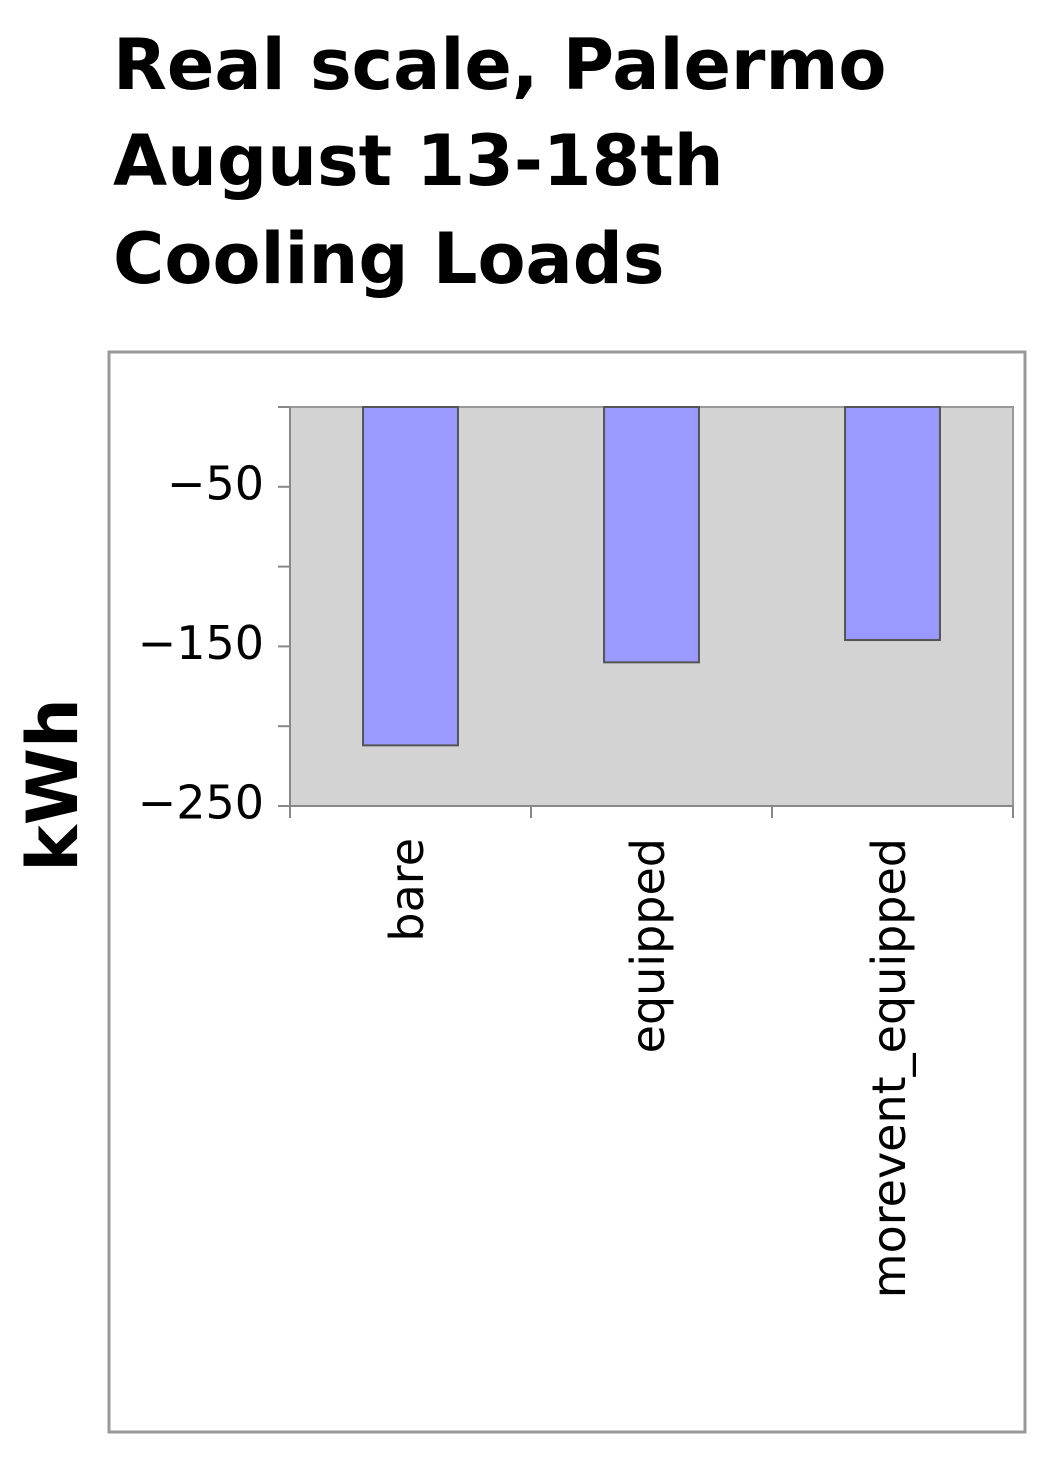  Describe the element at coordinates (889, 1068) in the screenshot. I see `x-tick-label: morevent_equipped` at that location.